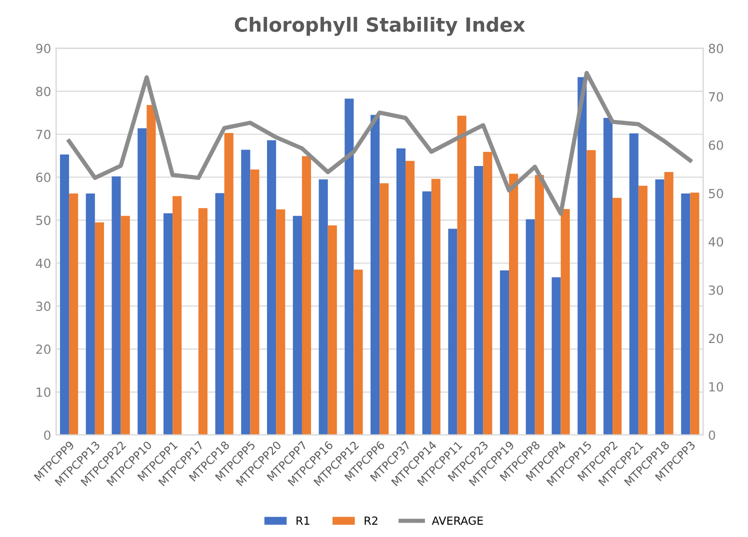 Image resolution: width=748 pixels, height=537 pixels. Describe the element at coordinates (716, 97) in the screenshot. I see `y2-tick-label: 70` at that location.